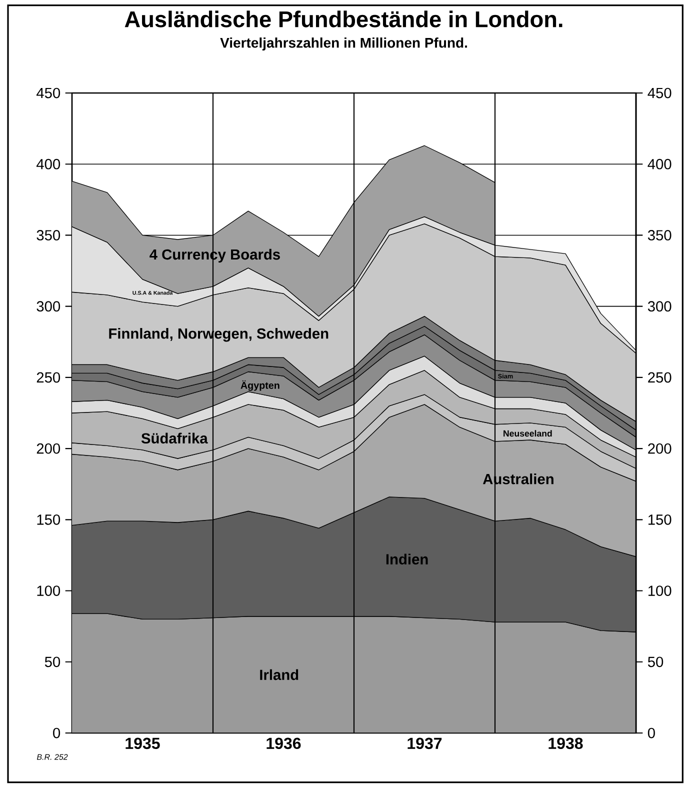 This screenshot has height=789, width=688. I want to click on x-tick-label: 1937, so click(425, 744).